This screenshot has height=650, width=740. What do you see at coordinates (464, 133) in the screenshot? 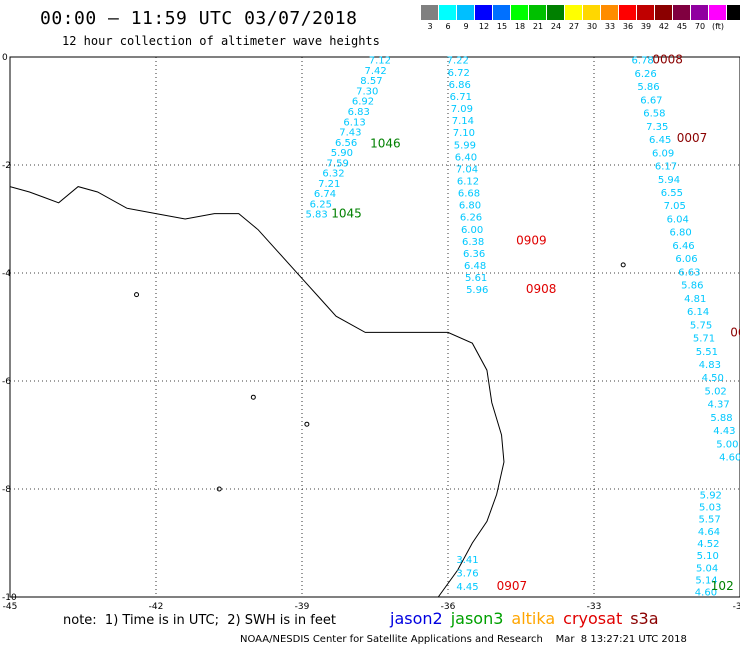
I see `wave-height-value: 7.10` at bounding box center [464, 133].